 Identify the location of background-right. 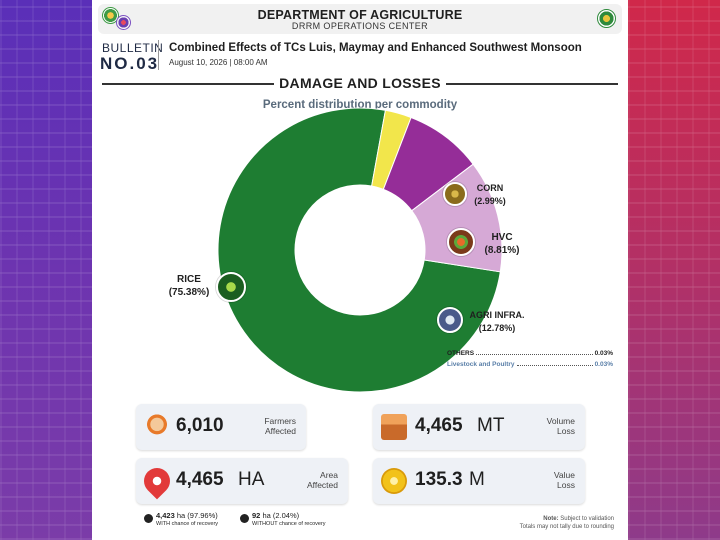
(674, 270).